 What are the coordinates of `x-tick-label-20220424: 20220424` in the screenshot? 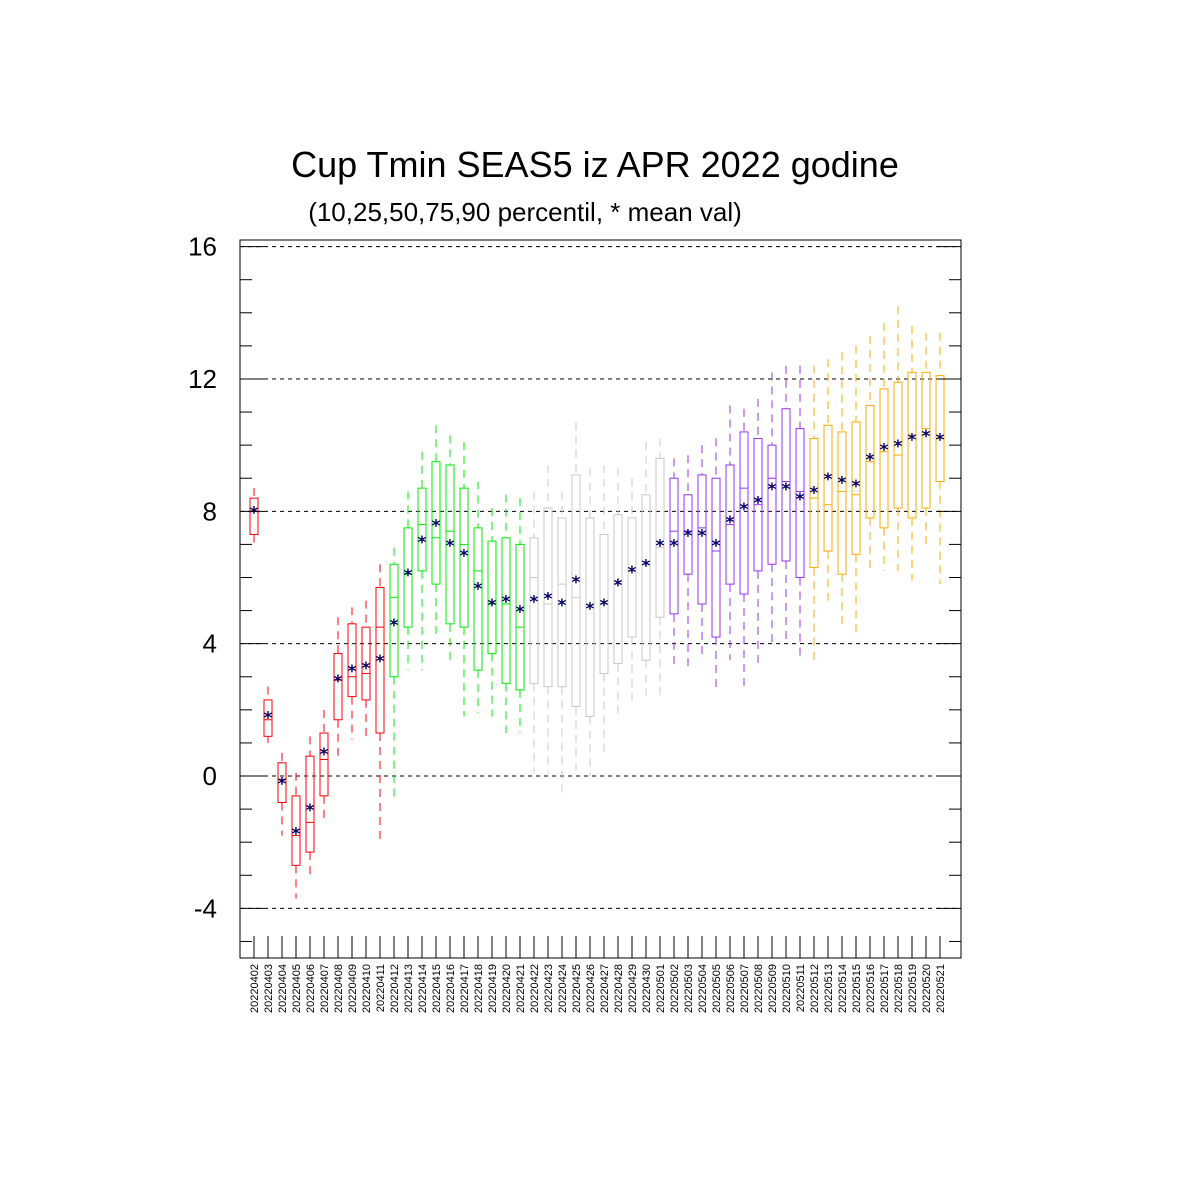 It's located at (563, 988).